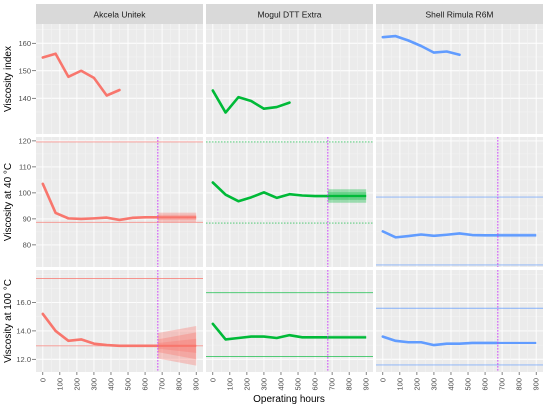 The height and width of the screenshot is (410, 550). I want to click on y-tick-label: 12.0, so click(23, 359).